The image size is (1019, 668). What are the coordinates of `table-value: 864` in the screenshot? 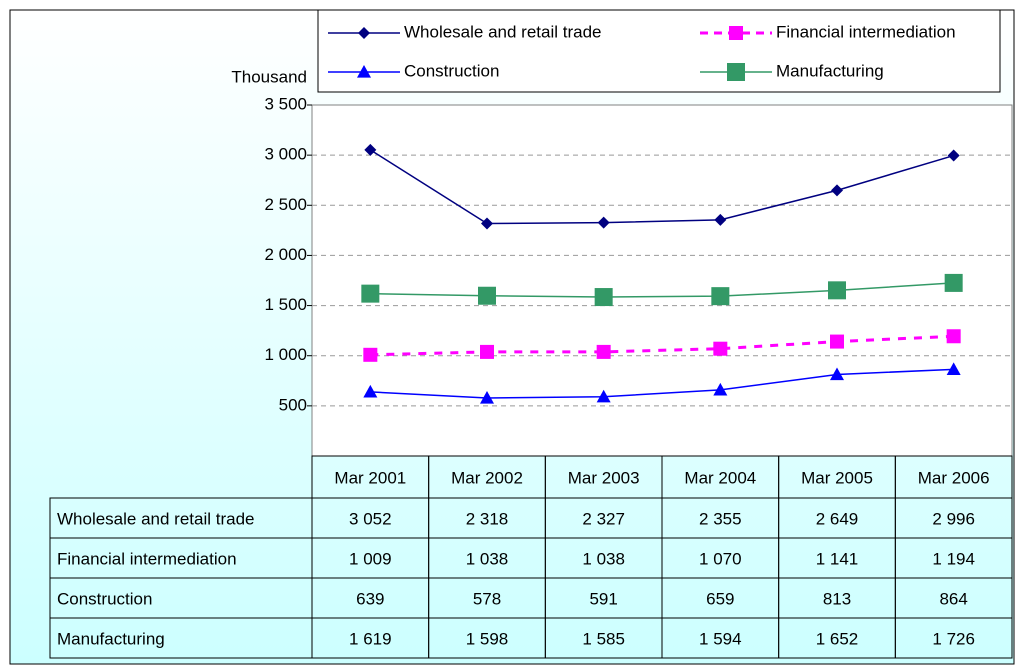 It's located at (953, 598).